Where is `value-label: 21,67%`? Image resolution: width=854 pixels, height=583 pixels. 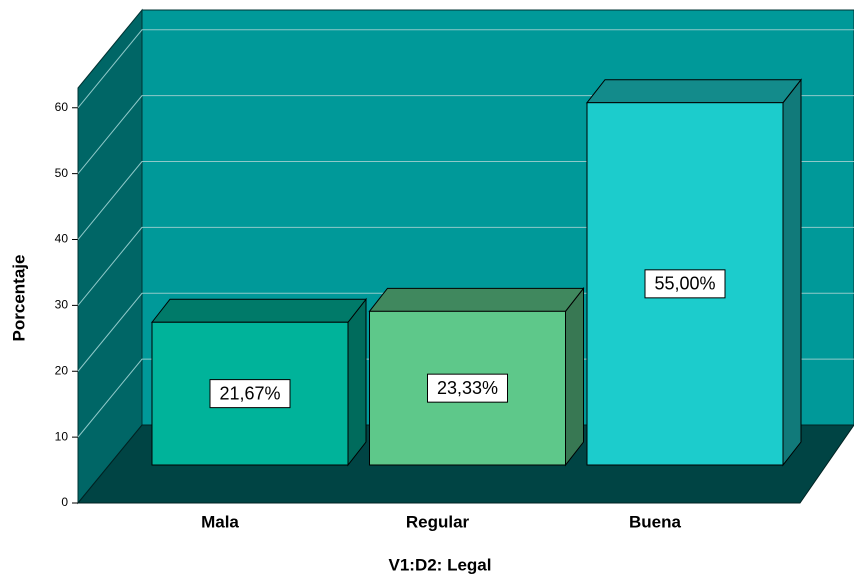 value-label: 21,67% is located at coordinates (249, 393).